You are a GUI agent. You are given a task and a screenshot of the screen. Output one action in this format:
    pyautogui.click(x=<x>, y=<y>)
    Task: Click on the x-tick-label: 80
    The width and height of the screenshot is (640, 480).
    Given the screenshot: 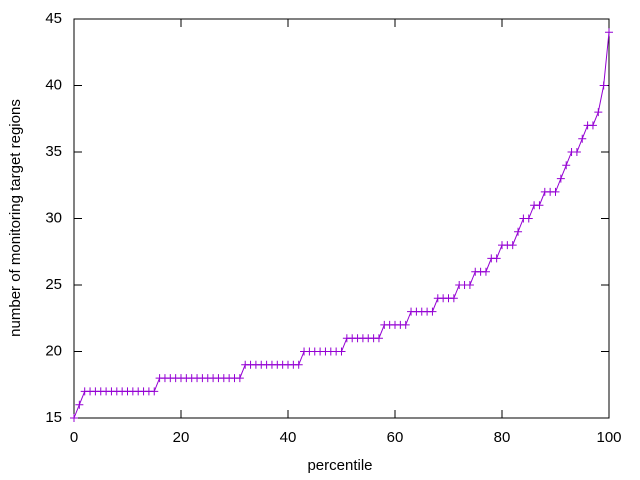 What is the action you would take?
    pyautogui.click(x=502, y=437)
    